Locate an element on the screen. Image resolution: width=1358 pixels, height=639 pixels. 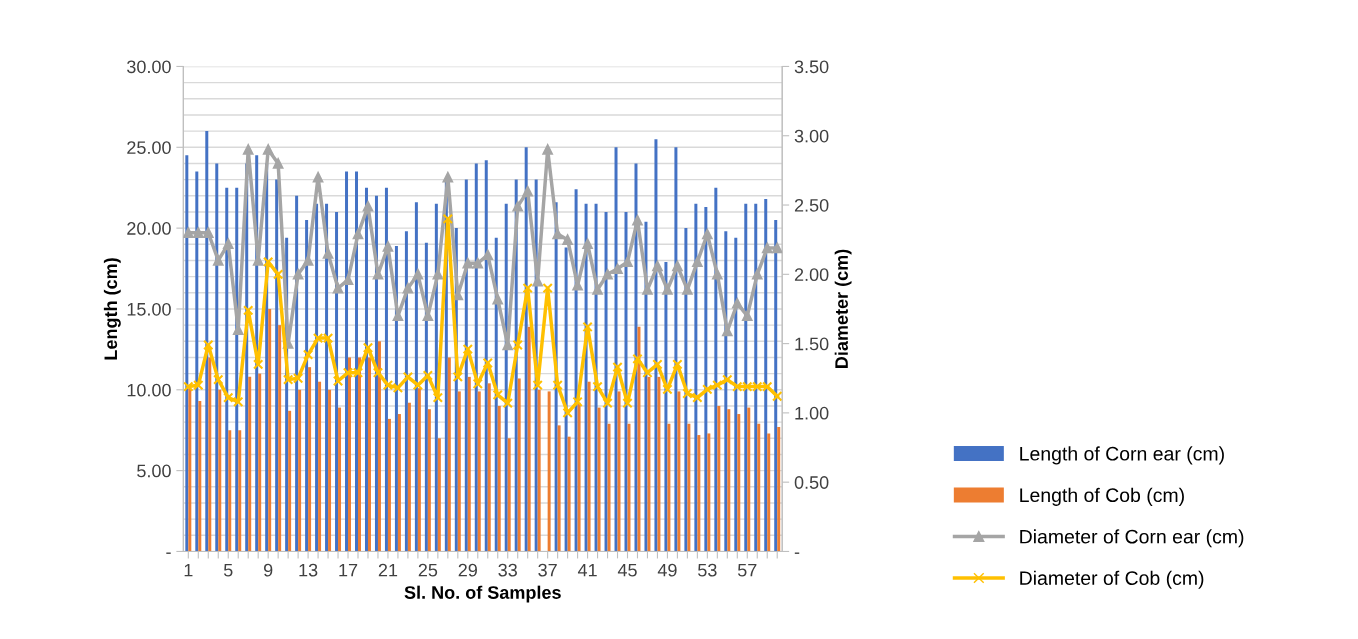
x-tick-label: 37 is located at coordinates (547, 570).